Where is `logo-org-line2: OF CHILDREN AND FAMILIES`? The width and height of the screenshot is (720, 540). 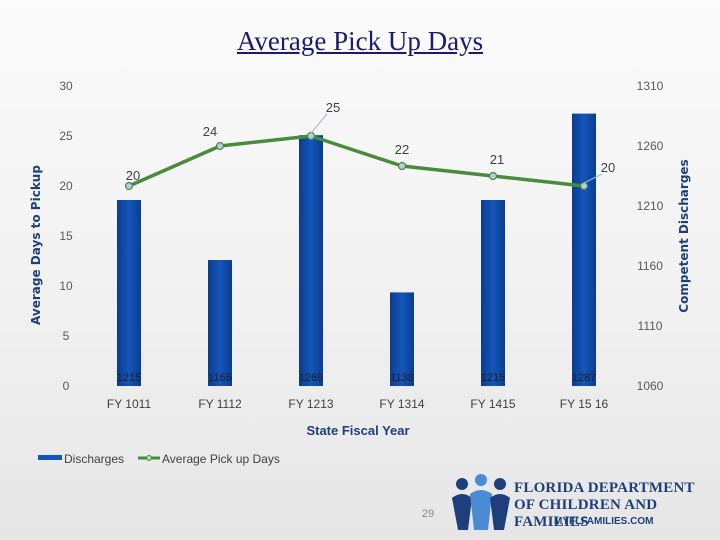 logo-org-line2: OF CHILDREN AND FAMILIES is located at coordinates (586, 513).